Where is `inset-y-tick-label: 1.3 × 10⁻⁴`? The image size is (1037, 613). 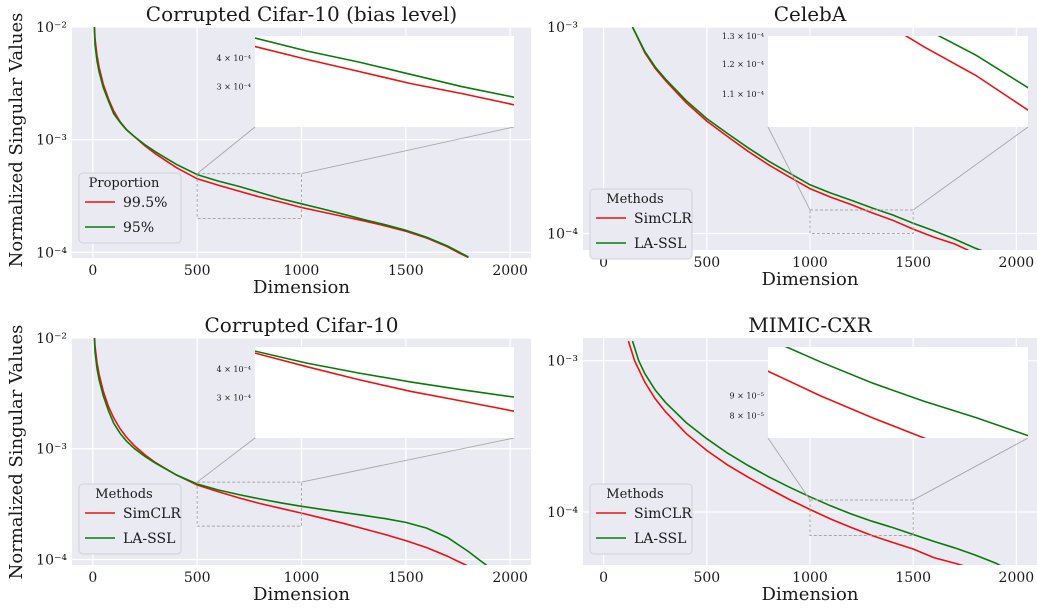
inset-y-tick-label: 1.3 × 10⁻⁴ is located at coordinates (743, 36).